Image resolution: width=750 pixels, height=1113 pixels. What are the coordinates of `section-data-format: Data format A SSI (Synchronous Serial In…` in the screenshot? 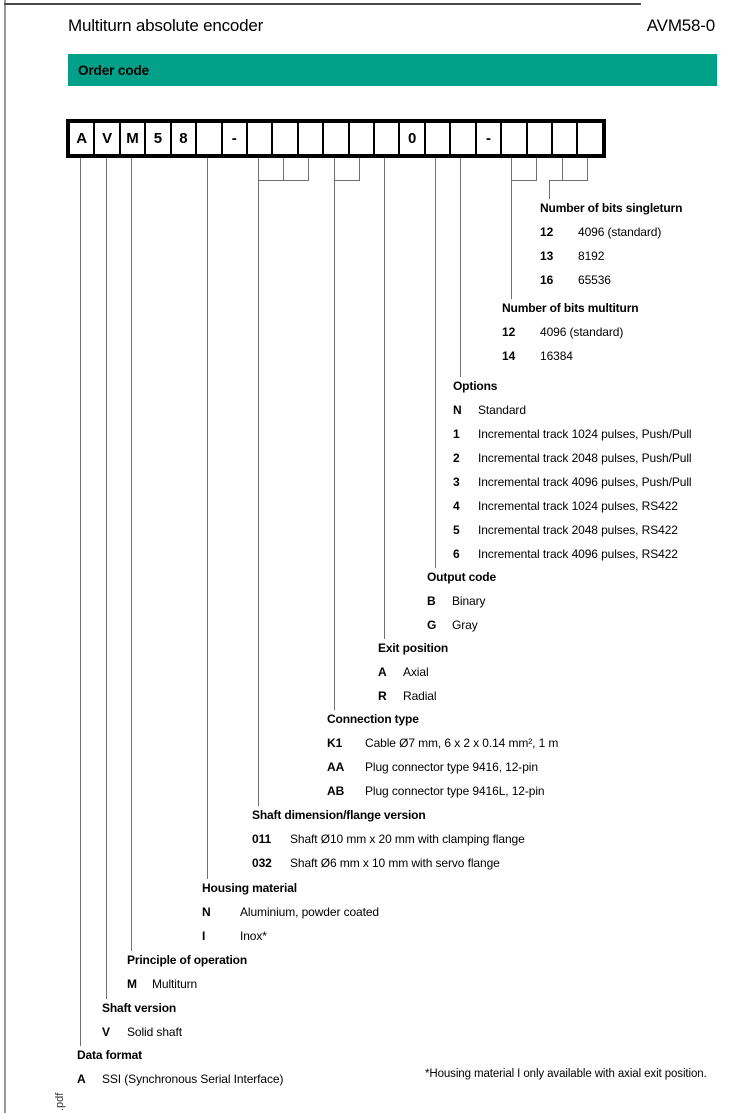 It's located at (180, 1072).